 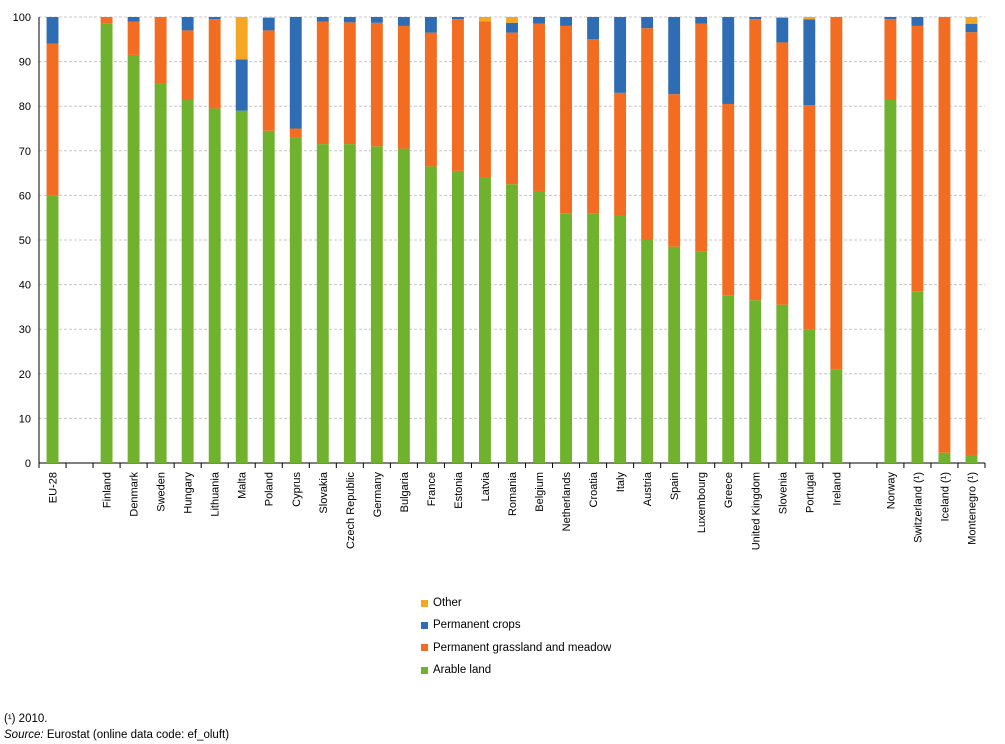 I want to click on x-category-label: Italy, so click(x=621, y=482).